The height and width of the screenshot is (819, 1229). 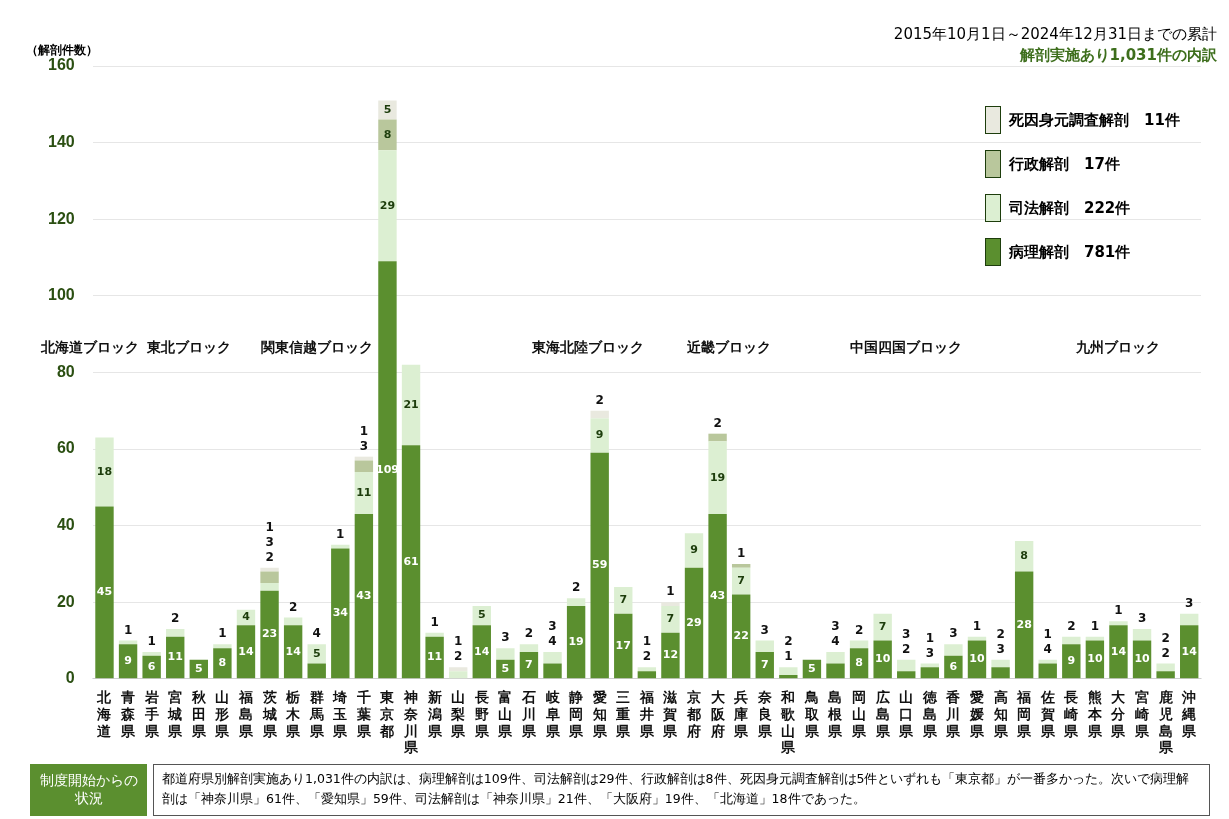 I want to click on x-tick-label: 富山県, so click(x=505, y=714).